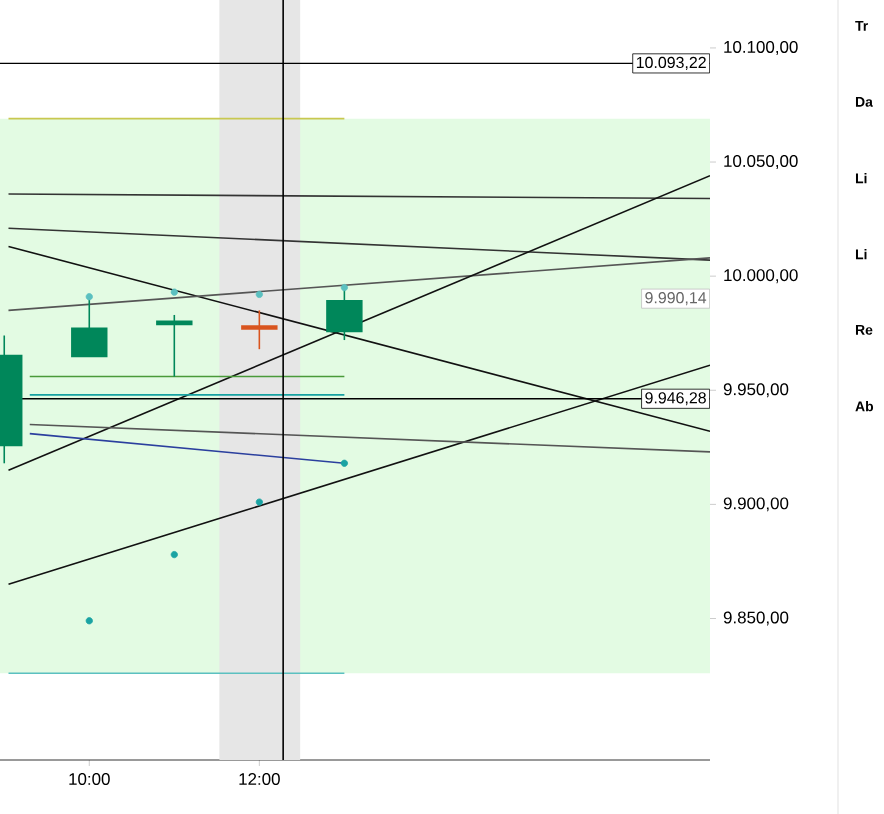 Image resolution: width=884 pixels, height=814 pixels. I want to click on y-tick-label: 10.000,00, so click(761, 276).